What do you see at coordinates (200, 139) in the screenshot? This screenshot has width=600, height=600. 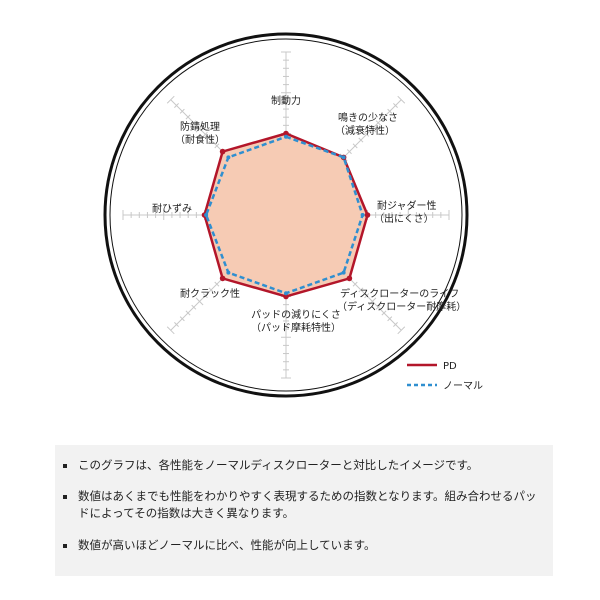 I see `axis-label: （耐食性）` at bounding box center [200, 139].